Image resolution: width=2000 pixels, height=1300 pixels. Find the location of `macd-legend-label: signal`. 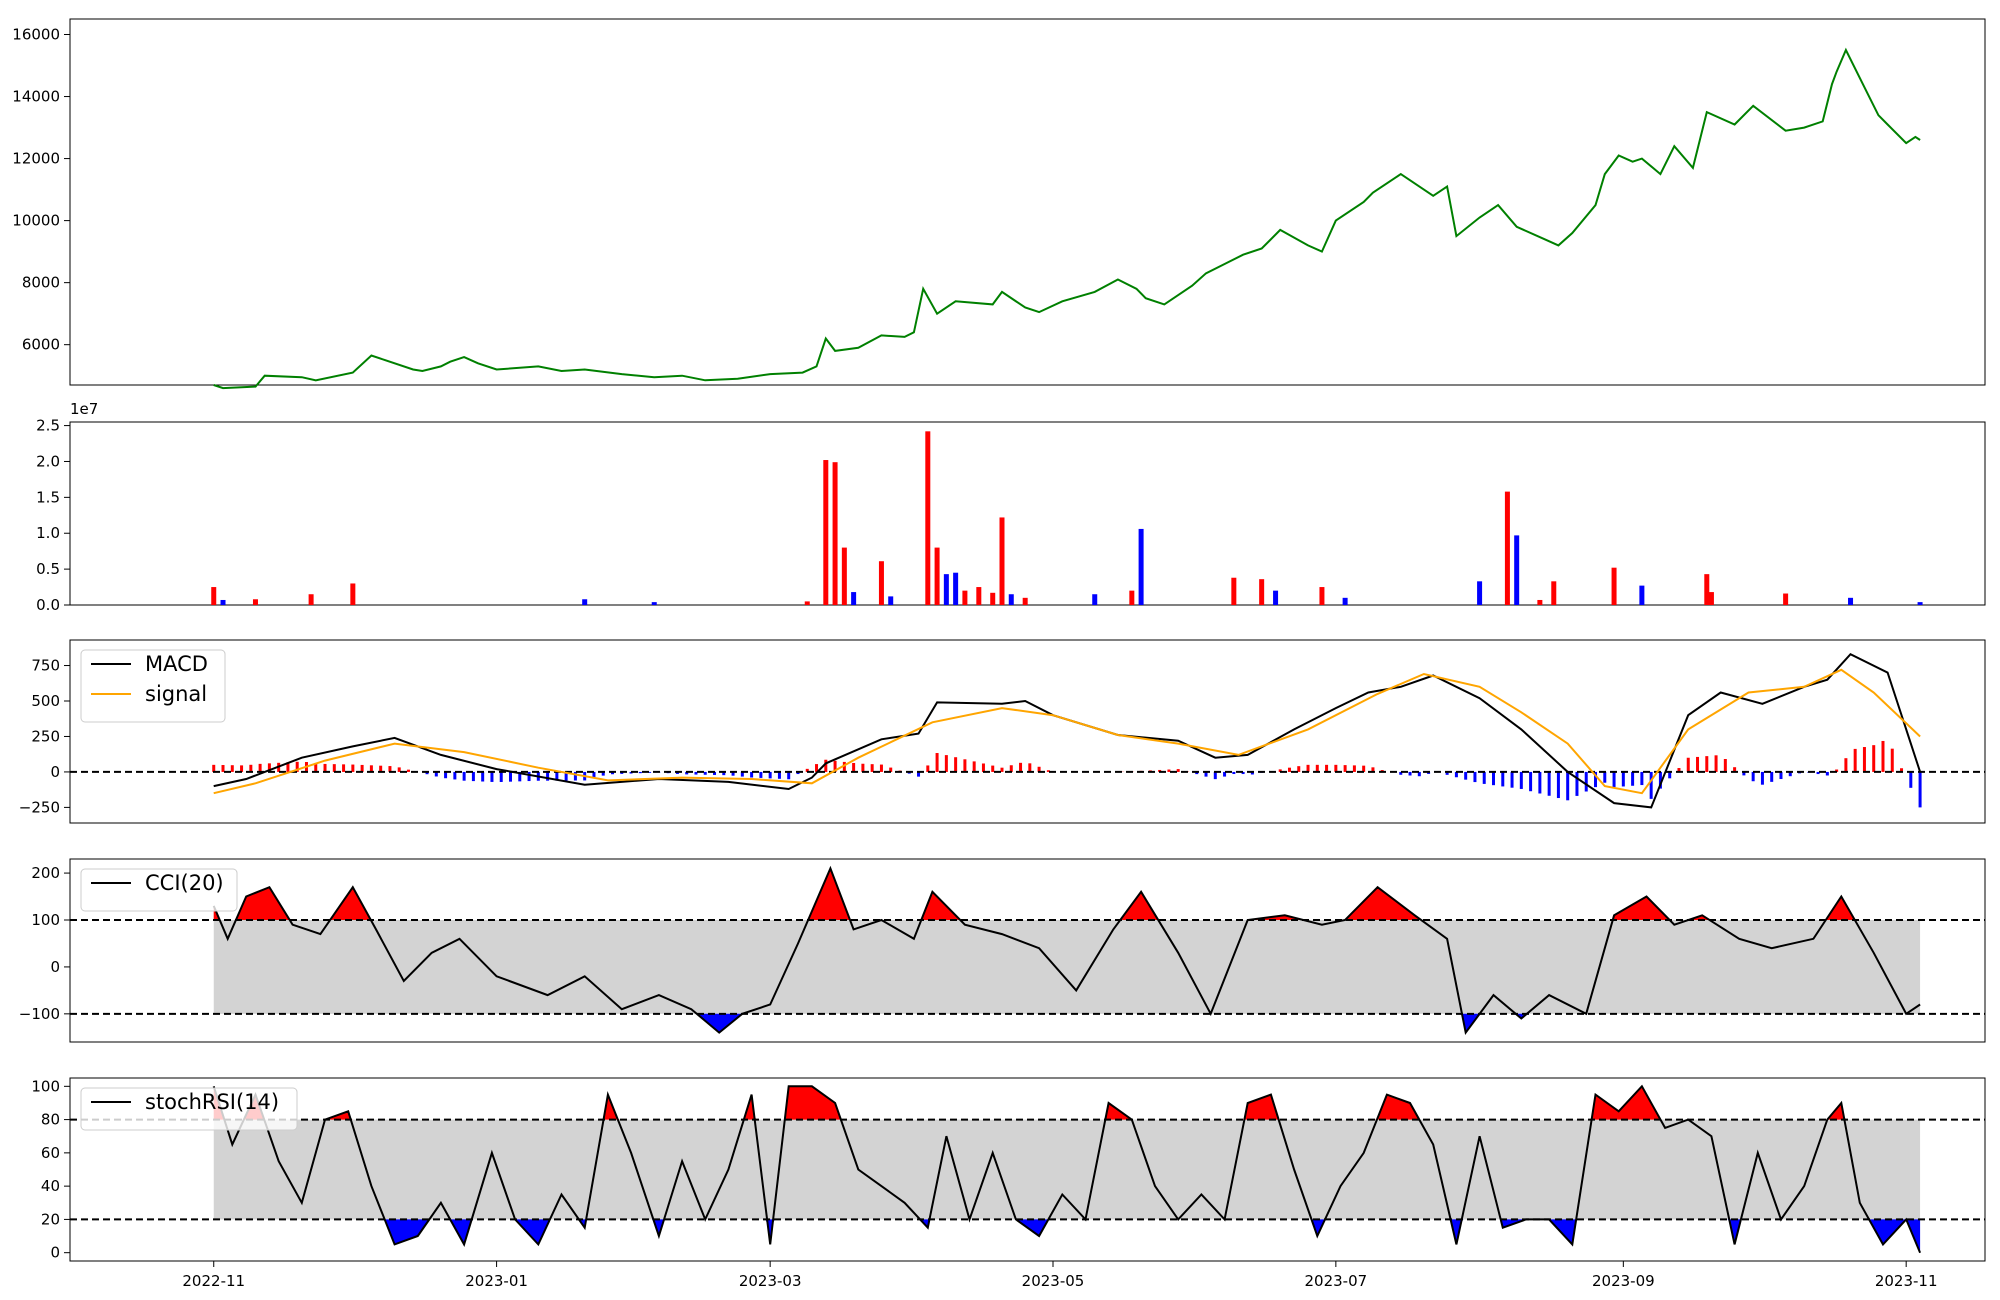

macd-legend-label: signal is located at coordinates (176, 694).